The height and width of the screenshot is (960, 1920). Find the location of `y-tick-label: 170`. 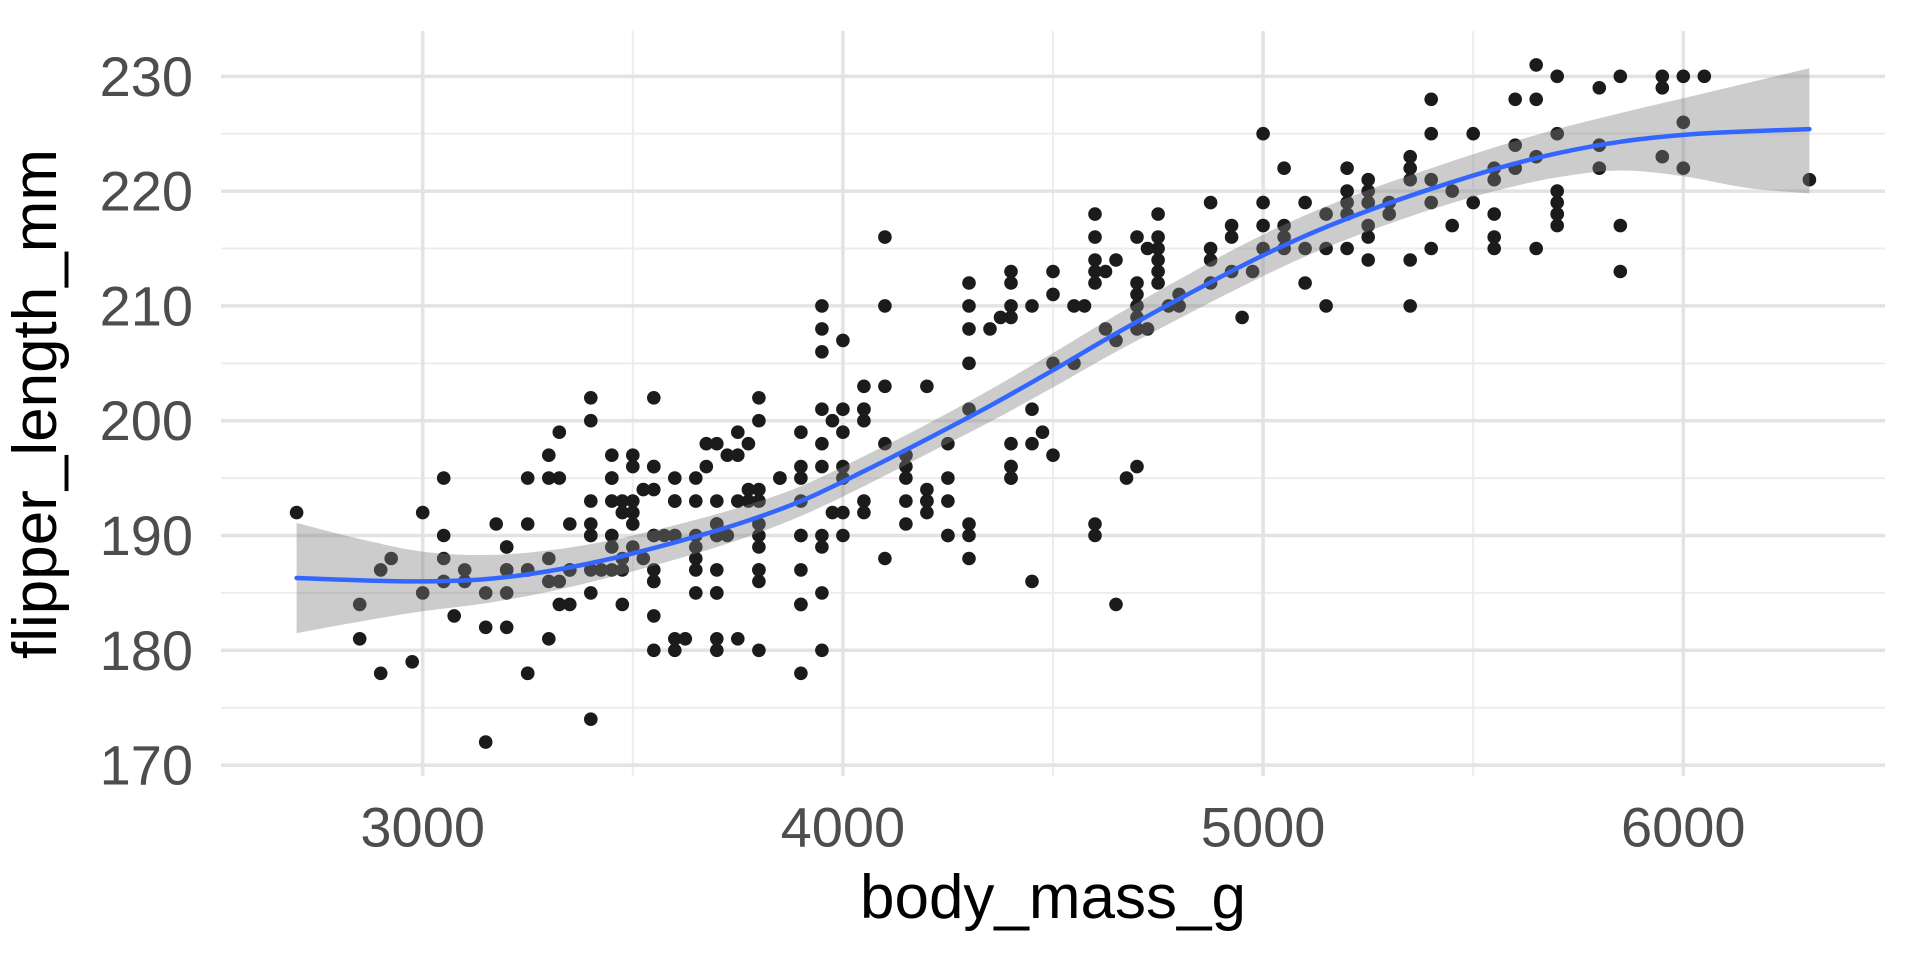

y-tick-label: 170 is located at coordinates (146, 765).